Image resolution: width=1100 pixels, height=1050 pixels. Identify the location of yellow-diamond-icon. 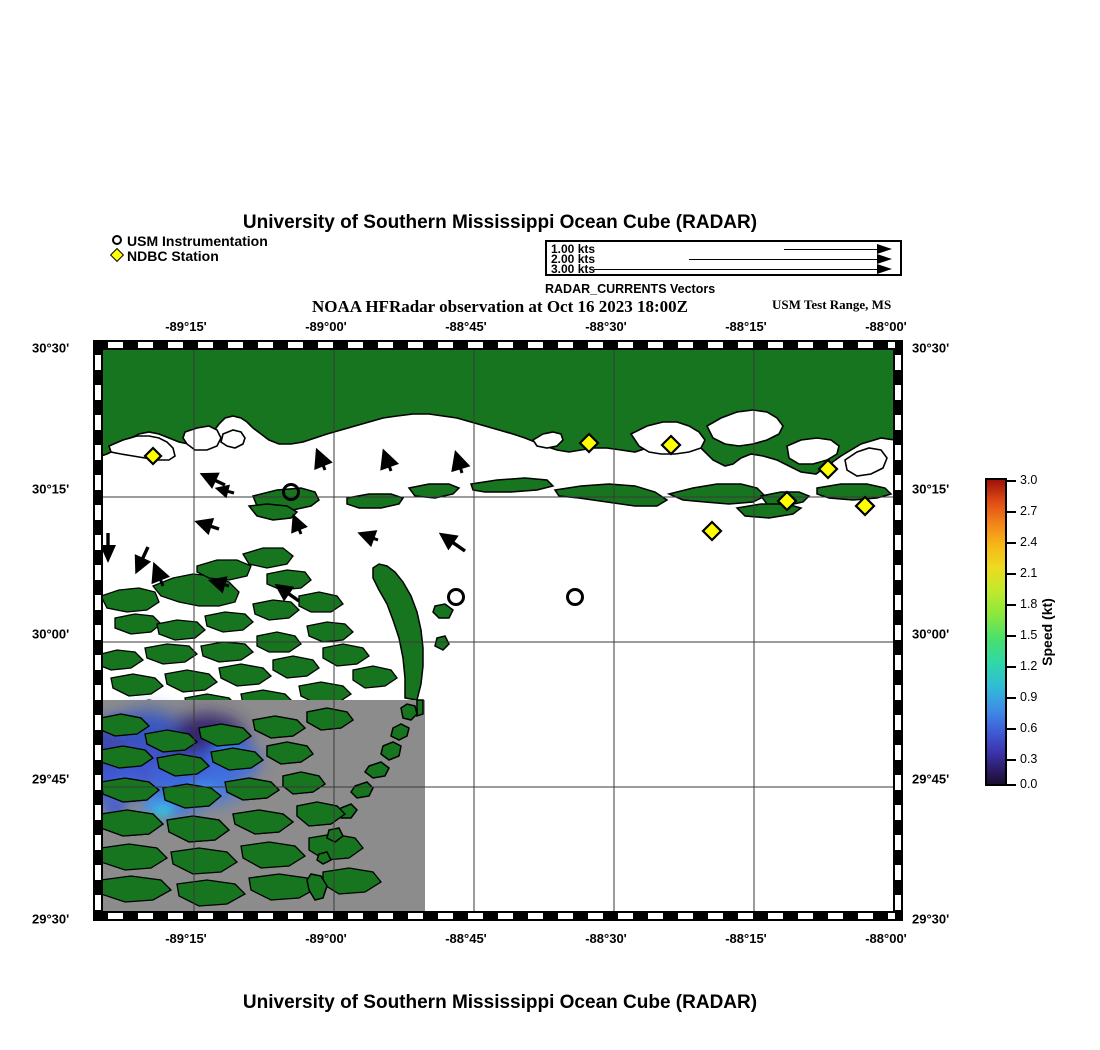
(118, 255).